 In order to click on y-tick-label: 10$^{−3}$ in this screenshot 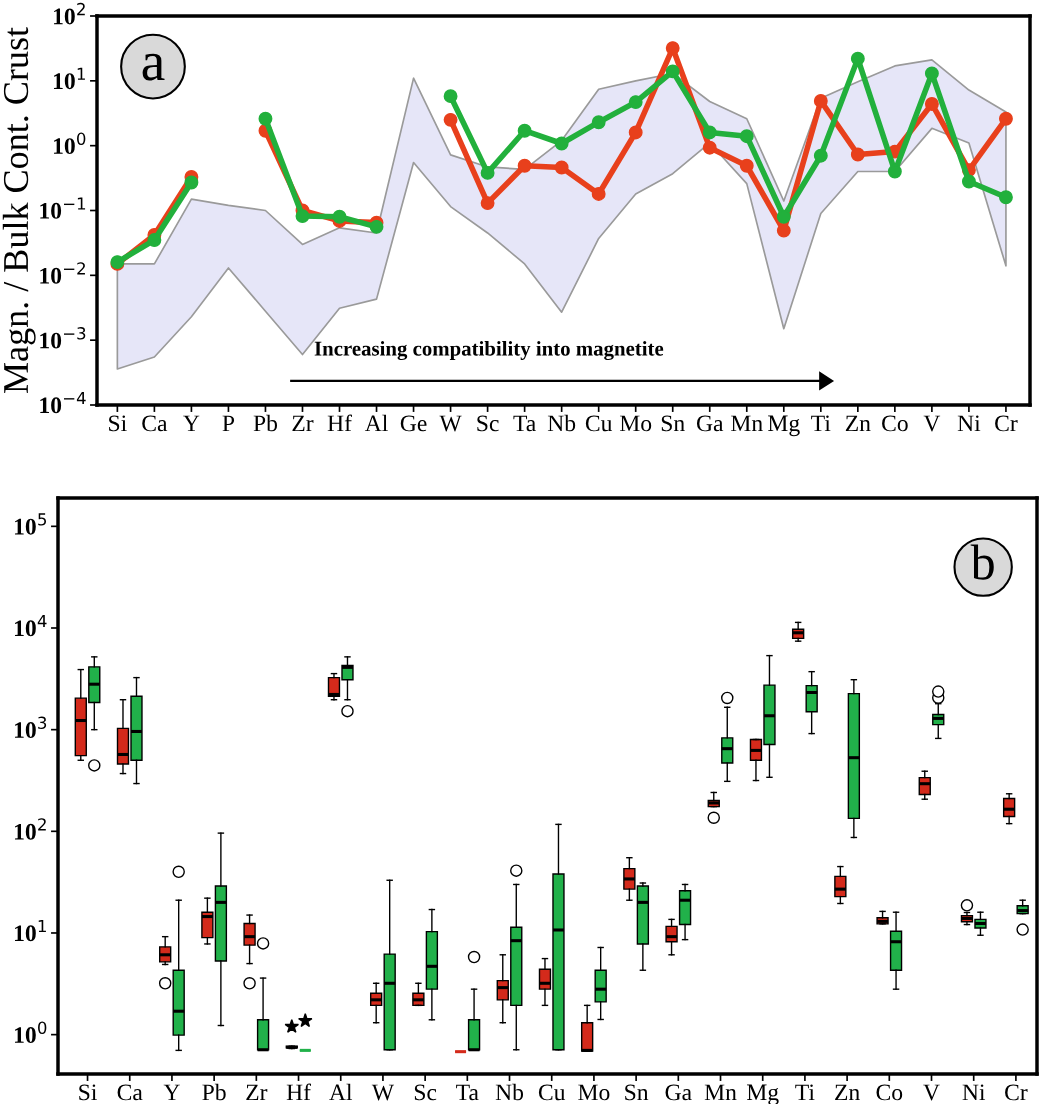, I will do `click(63, 338)`.